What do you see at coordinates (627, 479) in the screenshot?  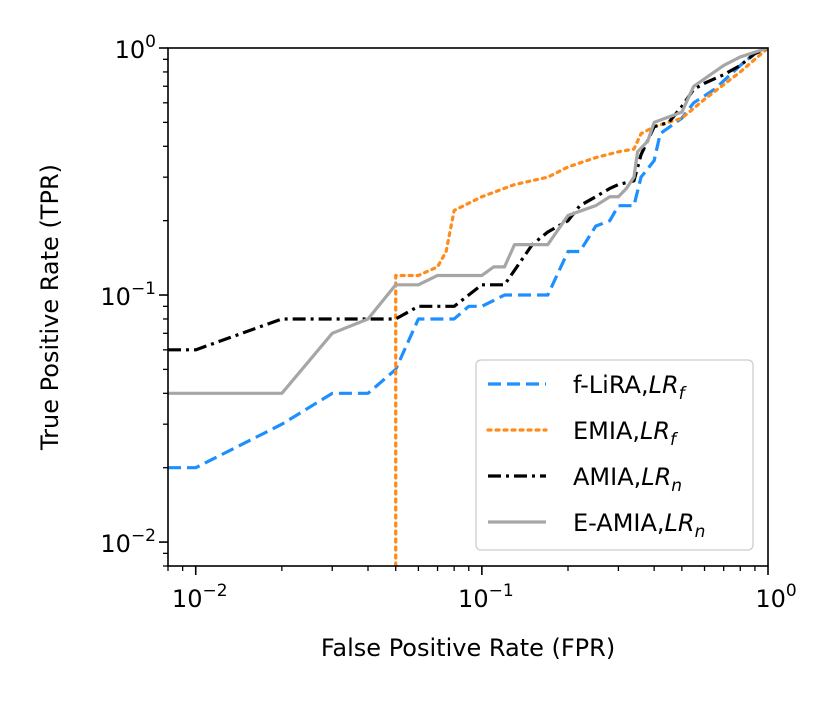 I see `legend-label: AMIA,LRn` at bounding box center [627, 479].